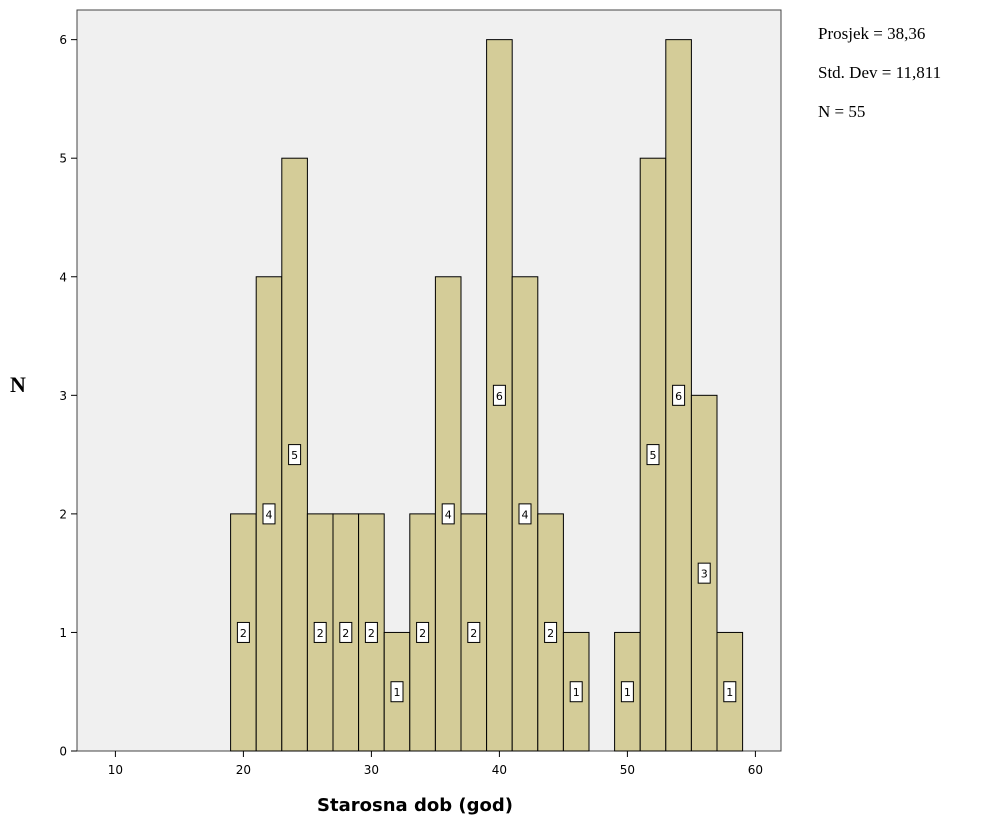 Image resolution: width=994 pixels, height=829 pixels. What do you see at coordinates (63, 159) in the screenshot?
I see `y-tick-label: 5` at bounding box center [63, 159].